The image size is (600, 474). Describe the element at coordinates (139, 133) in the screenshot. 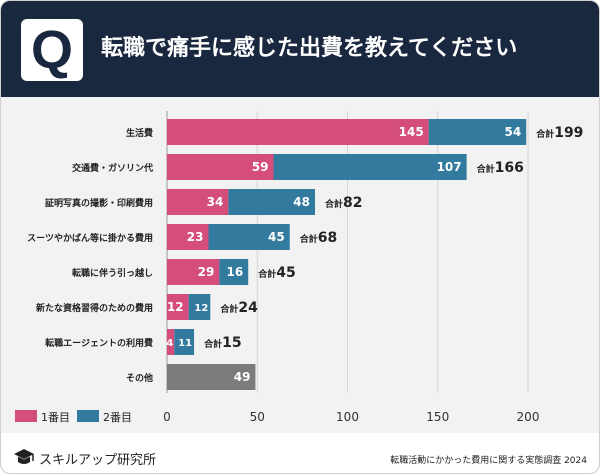

I see `category-label-0: 生活費` at that location.